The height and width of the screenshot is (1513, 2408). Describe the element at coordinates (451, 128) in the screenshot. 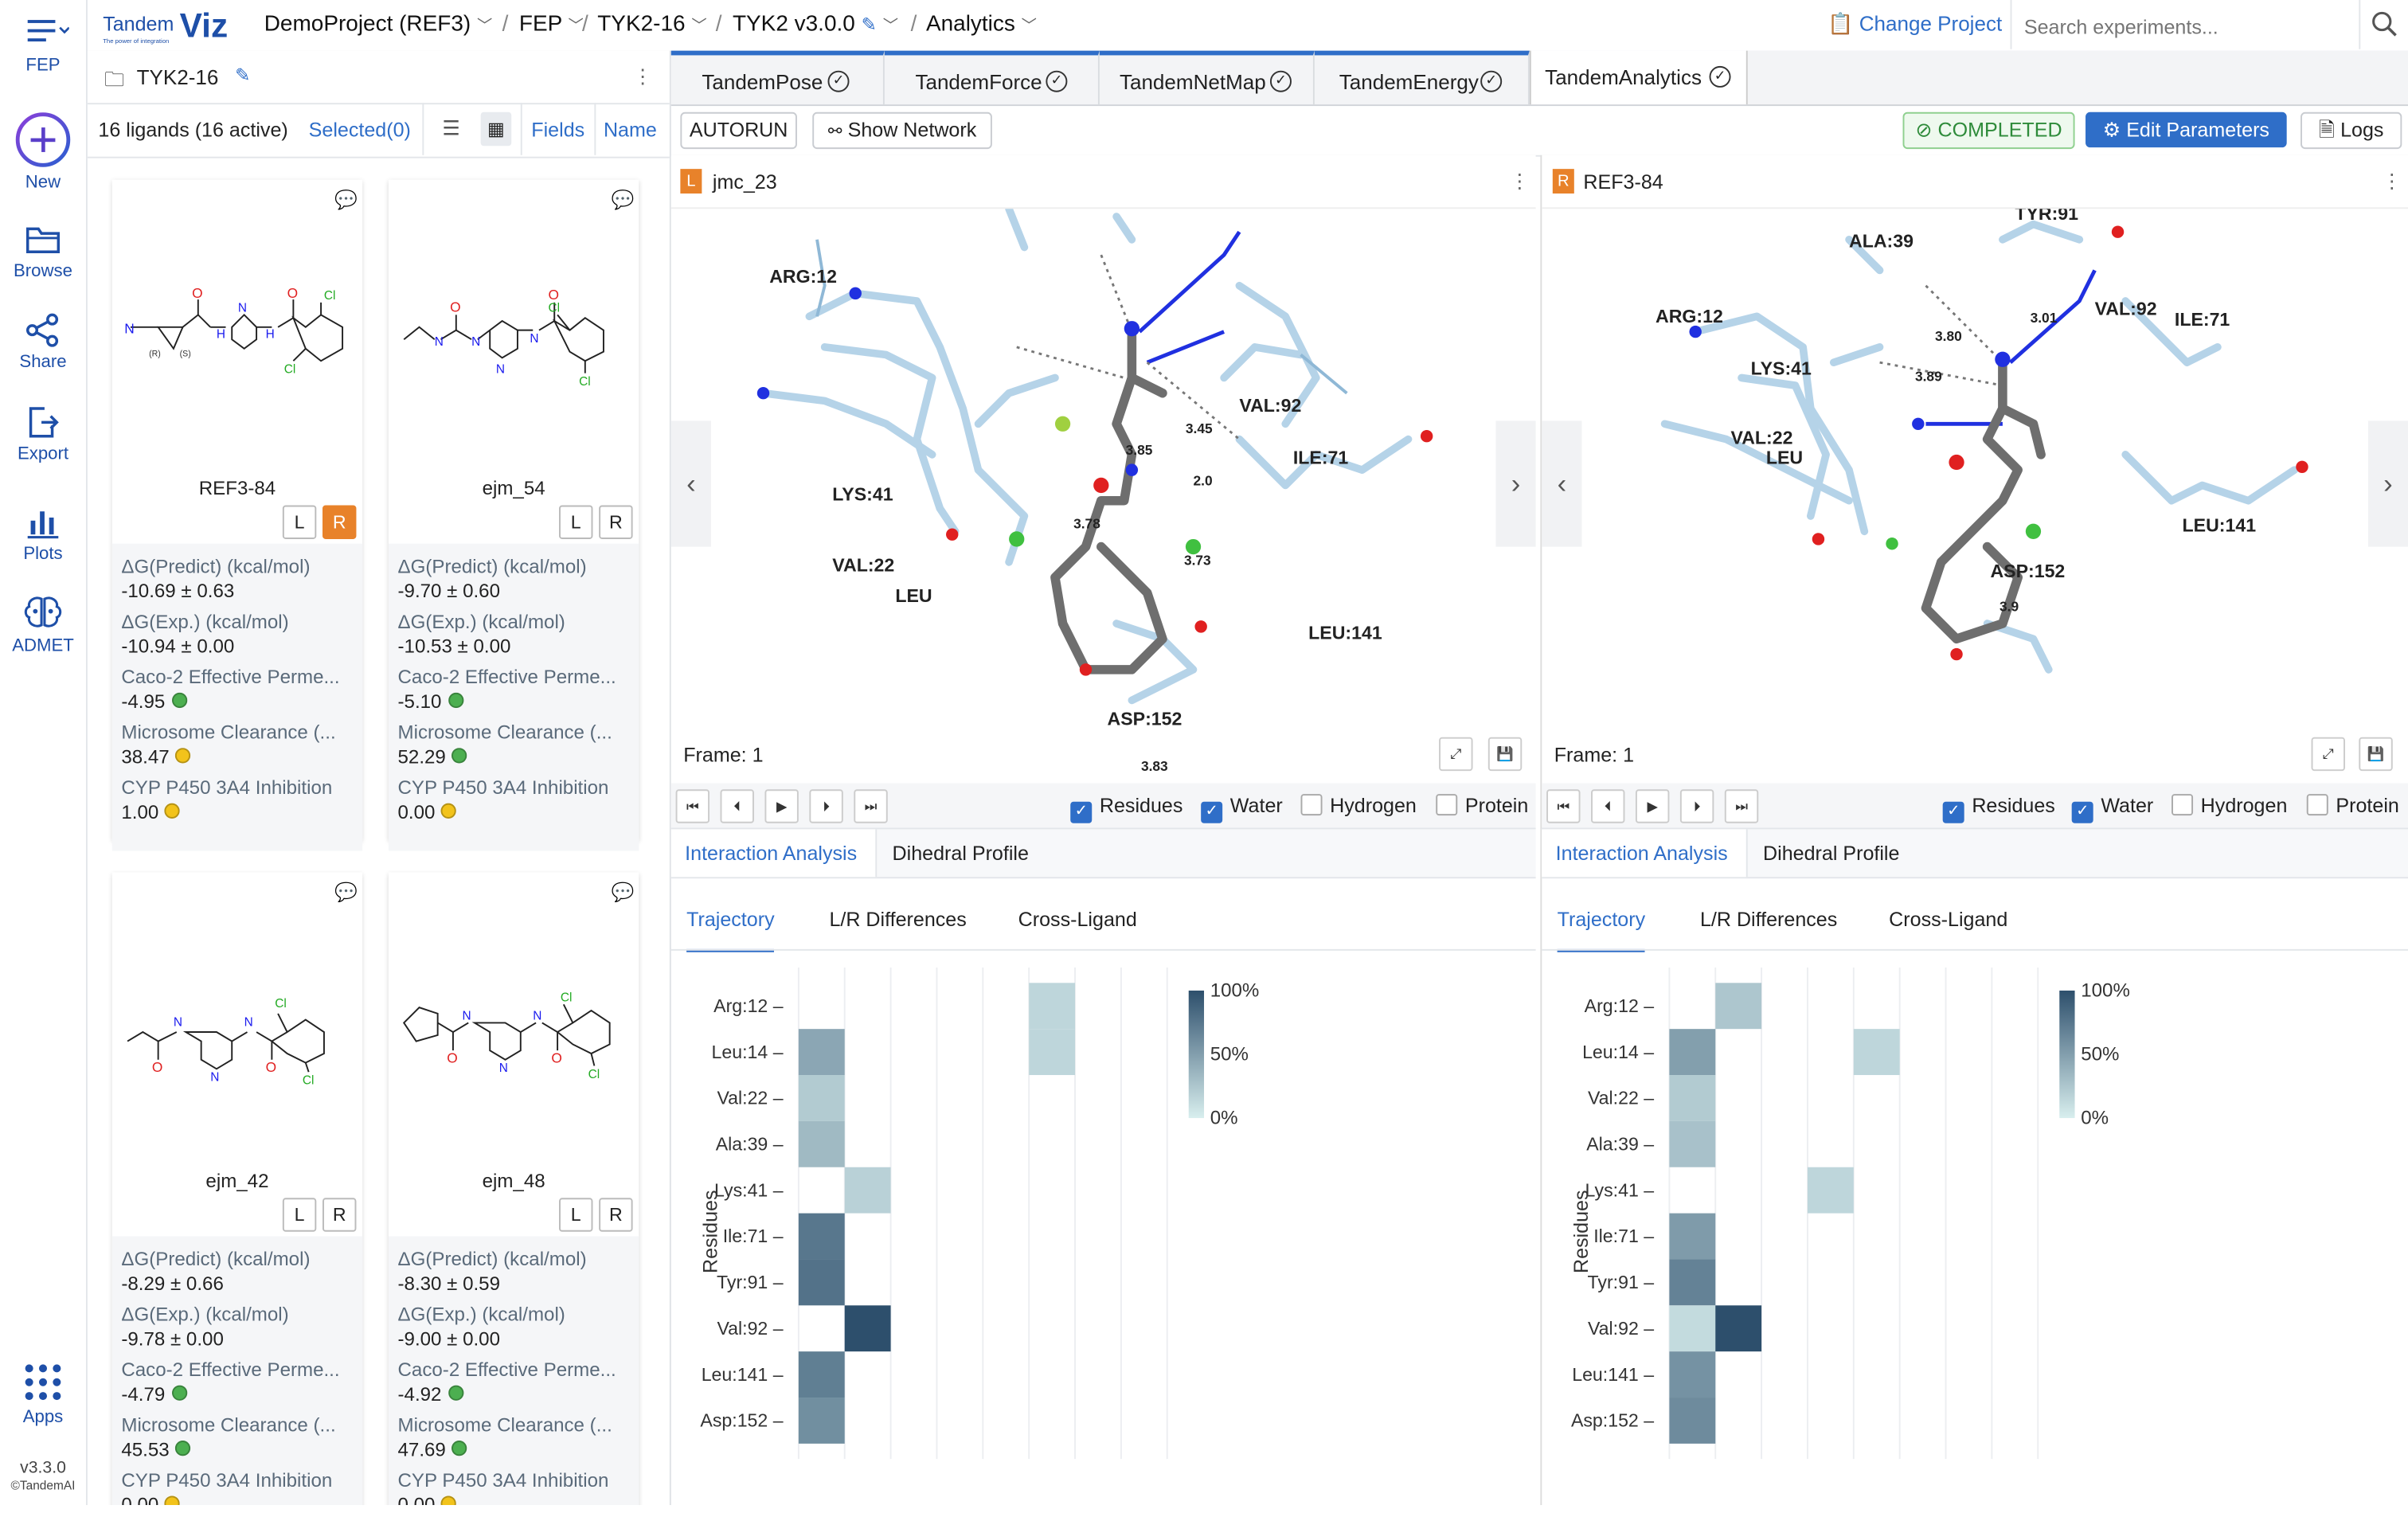

I see `list-view-icon: ☰` at that location.